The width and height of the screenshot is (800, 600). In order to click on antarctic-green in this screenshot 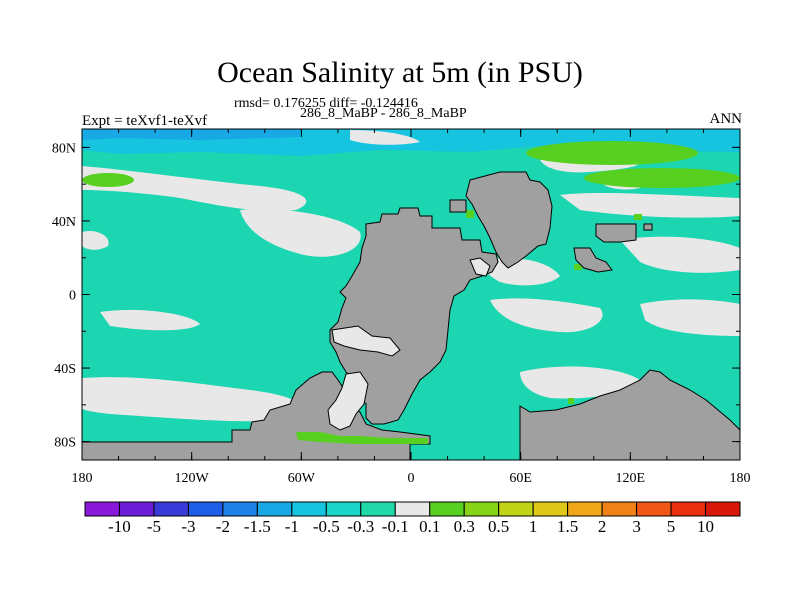, I will do `click(362, 438)`.